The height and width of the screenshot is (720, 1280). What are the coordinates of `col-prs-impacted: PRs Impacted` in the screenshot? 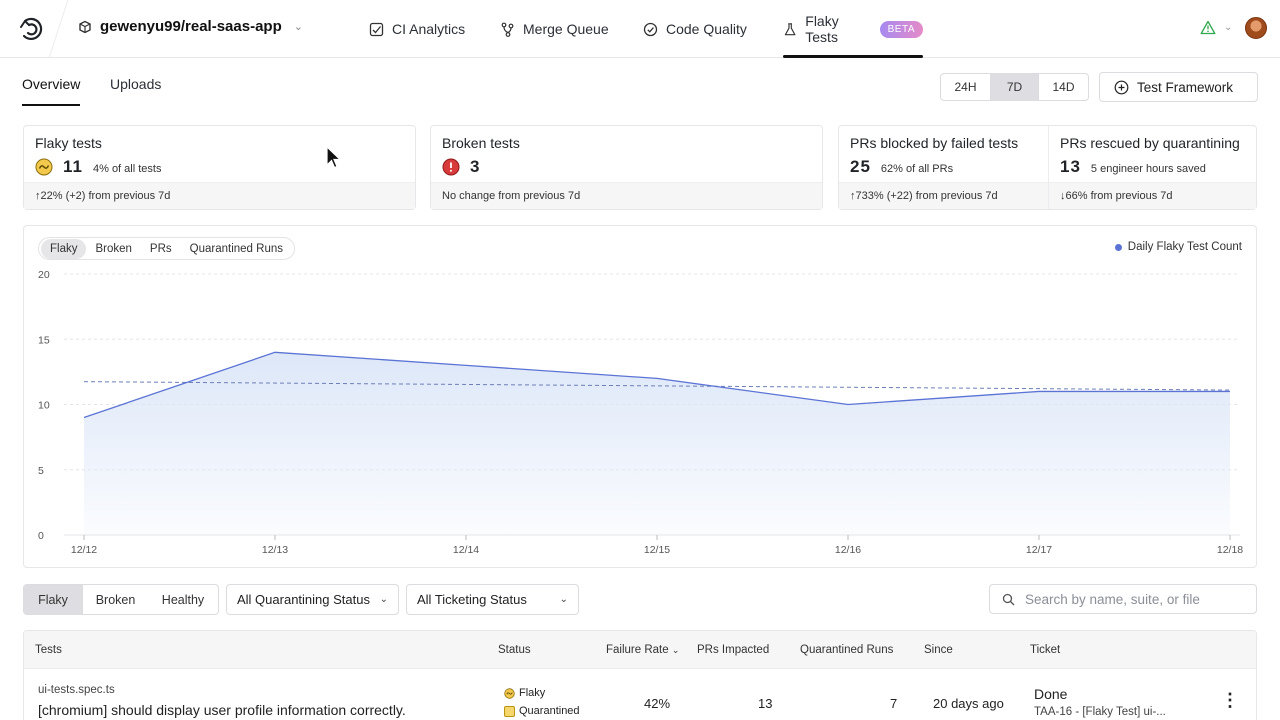 It's located at (733, 650).